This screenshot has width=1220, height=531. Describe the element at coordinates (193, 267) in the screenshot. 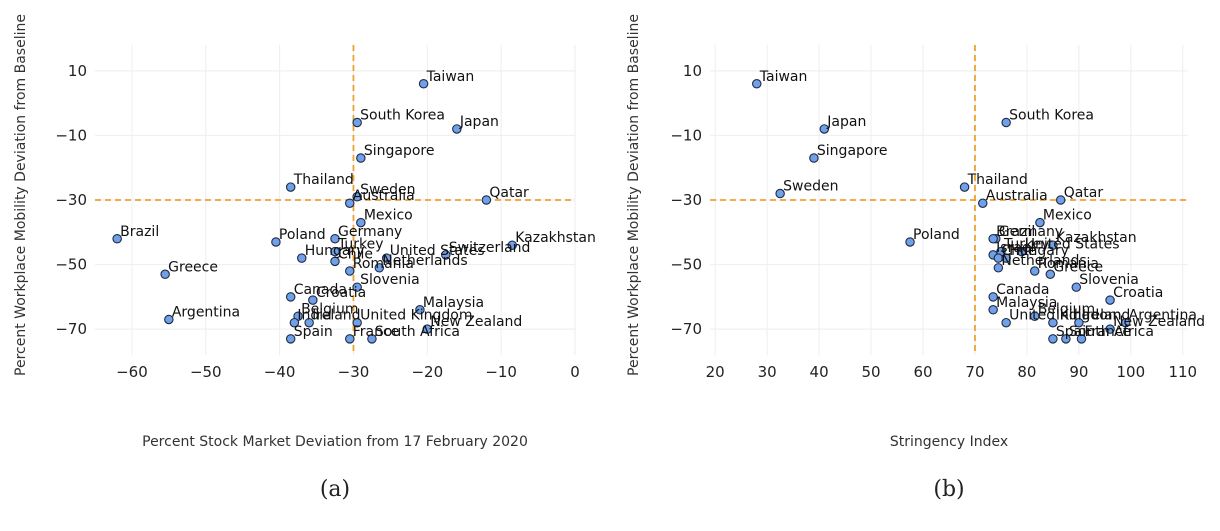

I see `chart-1-point-label-20: Greece` at that location.